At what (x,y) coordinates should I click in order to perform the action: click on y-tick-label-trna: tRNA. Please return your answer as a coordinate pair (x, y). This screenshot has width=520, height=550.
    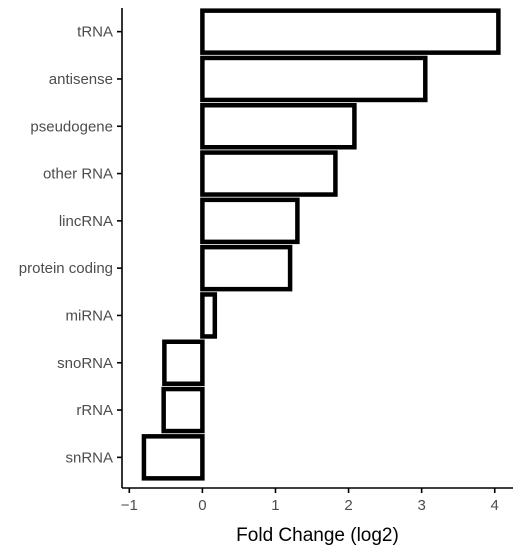
    Looking at the image, I should click on (95, 32).